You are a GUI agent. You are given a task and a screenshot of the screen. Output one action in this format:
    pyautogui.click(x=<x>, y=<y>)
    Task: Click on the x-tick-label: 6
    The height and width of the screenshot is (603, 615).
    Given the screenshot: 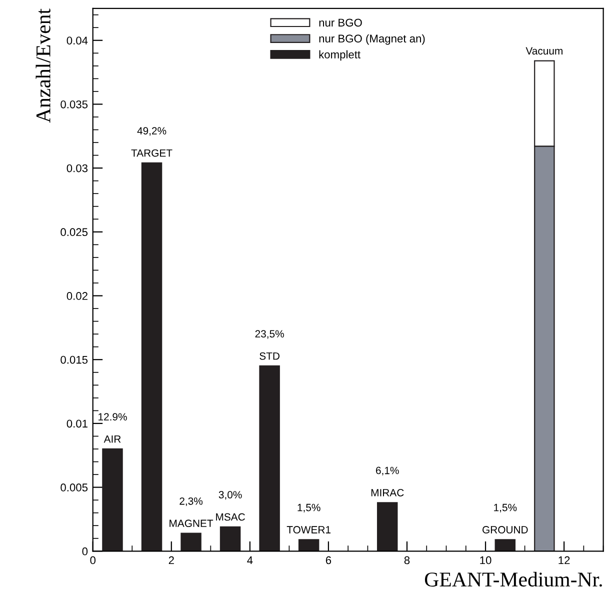 What is the action you would take?
    pyautogui.click(x=329, y=560)
    